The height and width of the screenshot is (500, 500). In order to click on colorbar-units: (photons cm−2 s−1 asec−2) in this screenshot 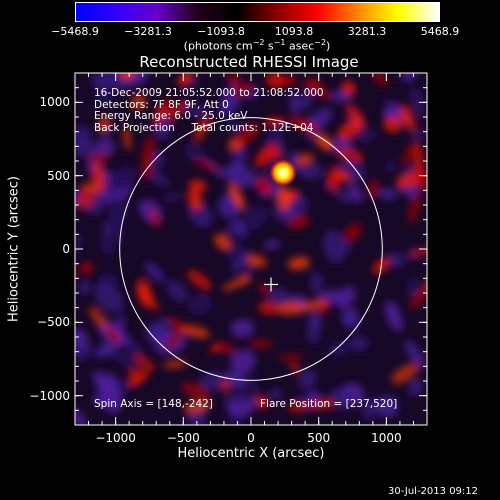, I will do `click(257, 45)`.